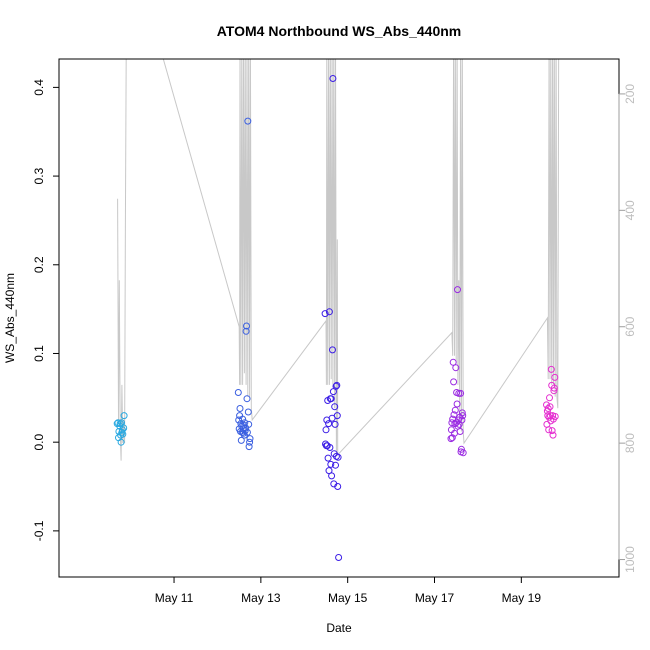  What do you see at coordinates (339, 31) in the screenshot?
I see `chart-title: ATOM4 Northbound WS_Abs_440nm` at bounding box center [339, 31].